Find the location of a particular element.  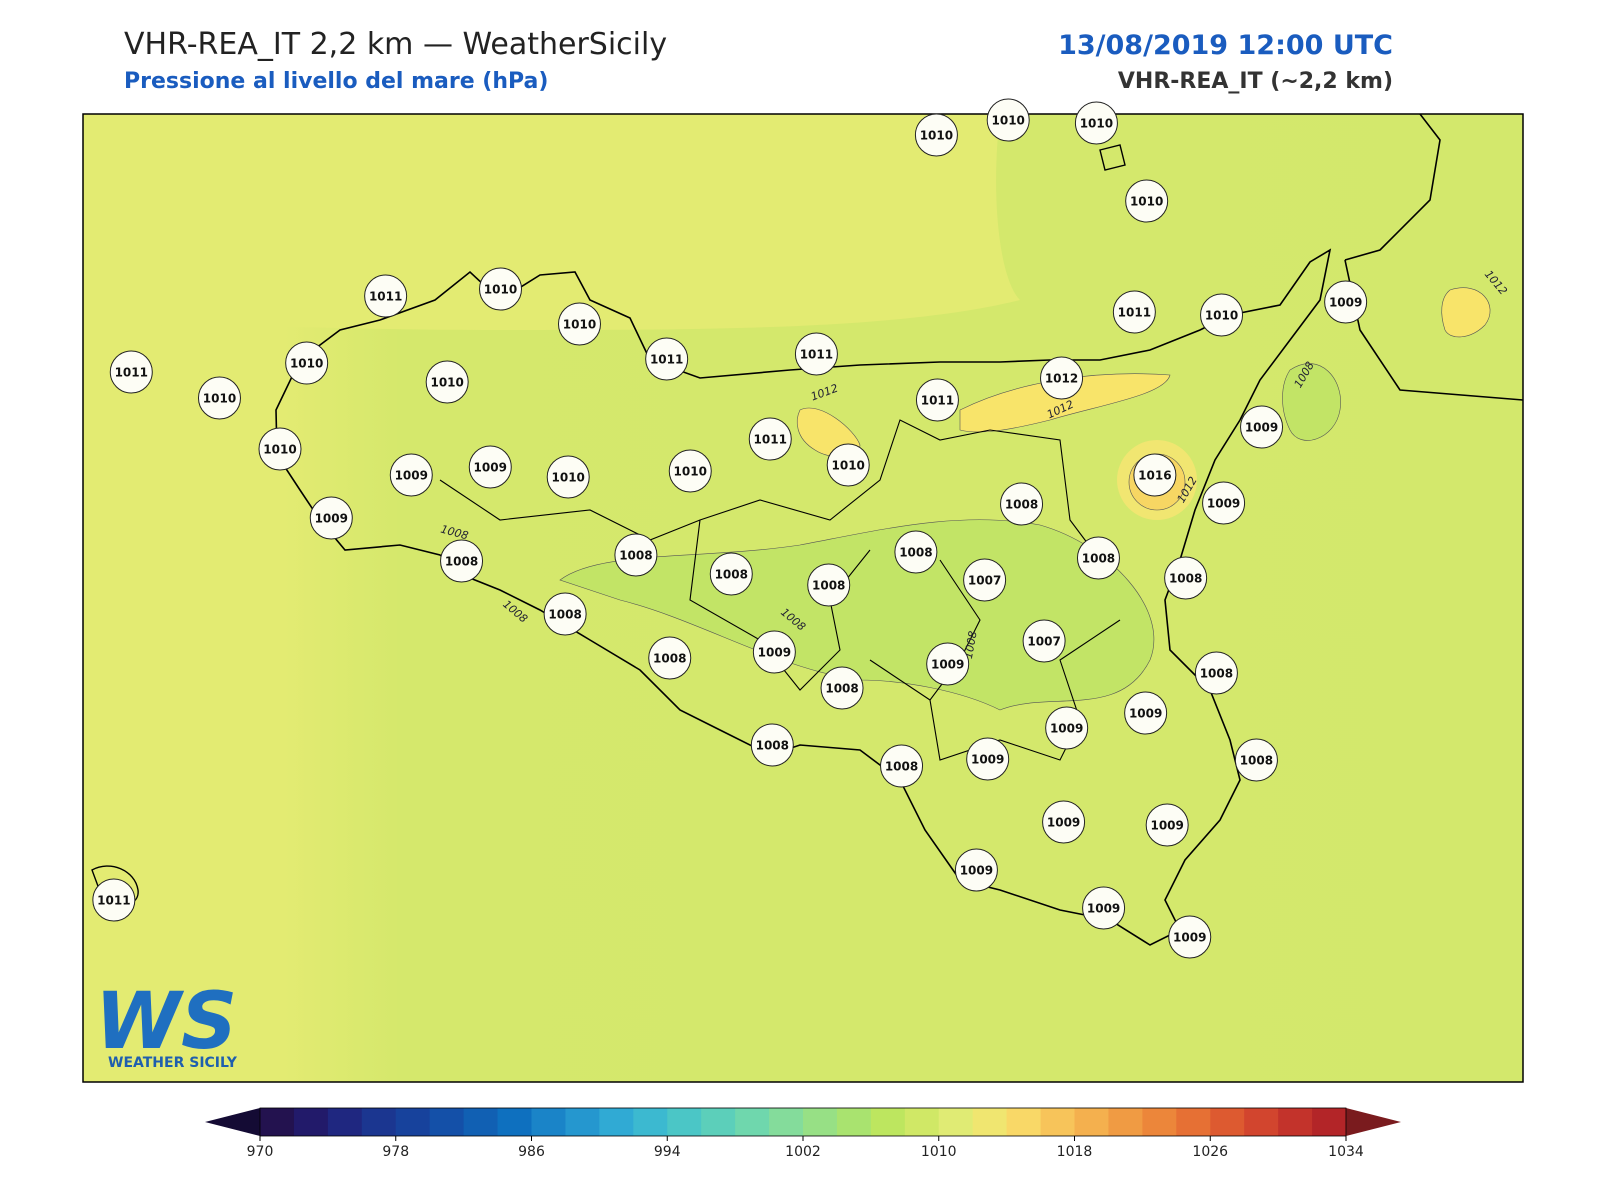

logo: WS WEATHER SICILY is located at coordinates (166, 1024).